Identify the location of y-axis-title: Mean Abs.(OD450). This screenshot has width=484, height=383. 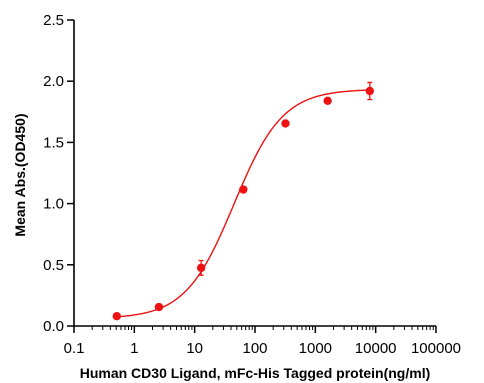
(20, 174).